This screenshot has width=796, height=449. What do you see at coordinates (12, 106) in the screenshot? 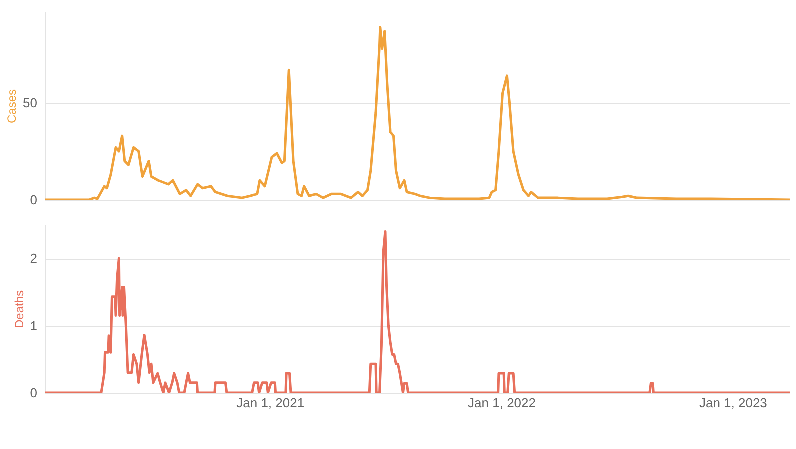
I see `y-axis-title: Cases` at bounding box center [12, 106].